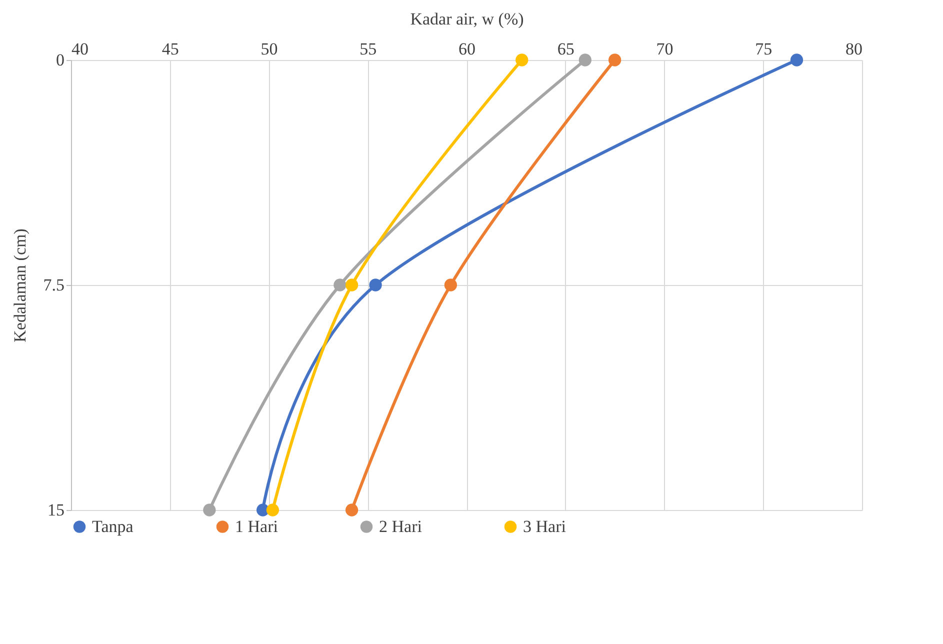 Image resolution: width=943 pixels, height=644 pixels. Describe the element at coordinates (20, 285) in the screenshot. I see `y-axis-title: Kedalaman (cm)` at that location.